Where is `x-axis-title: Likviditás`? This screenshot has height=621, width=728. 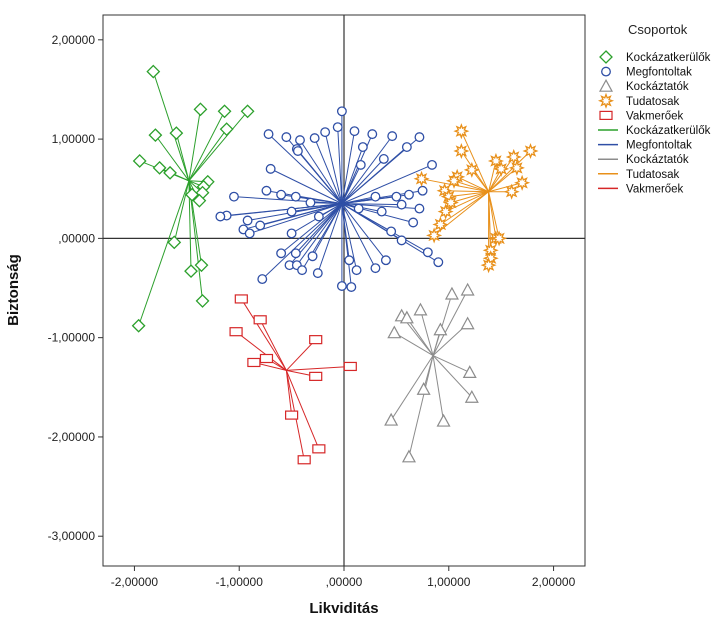
x-axis-title: Likviditás is located at coordinates (343, 608).